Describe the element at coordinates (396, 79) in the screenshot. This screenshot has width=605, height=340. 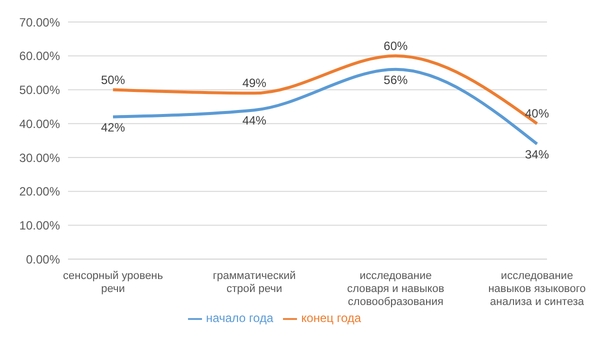
I see `data-label: 56%` at that location.